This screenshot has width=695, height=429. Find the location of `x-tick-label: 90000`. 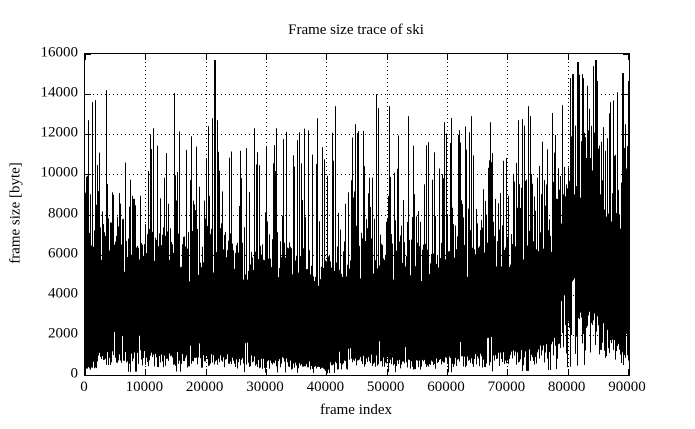

x-tick-label: 90000 is located at coordinates (627, 387).